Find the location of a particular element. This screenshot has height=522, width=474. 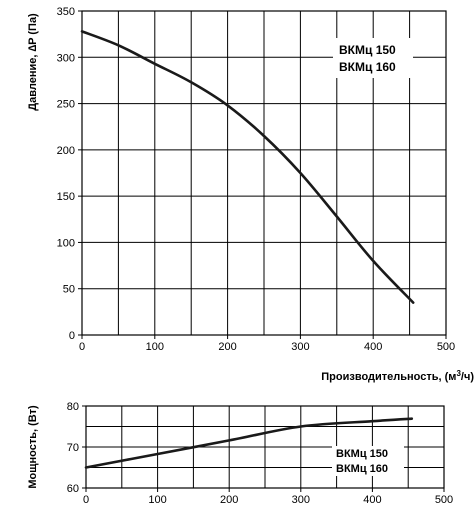

power-legend-item-1: ВКМц 150 is located at coordinates (362, 454).